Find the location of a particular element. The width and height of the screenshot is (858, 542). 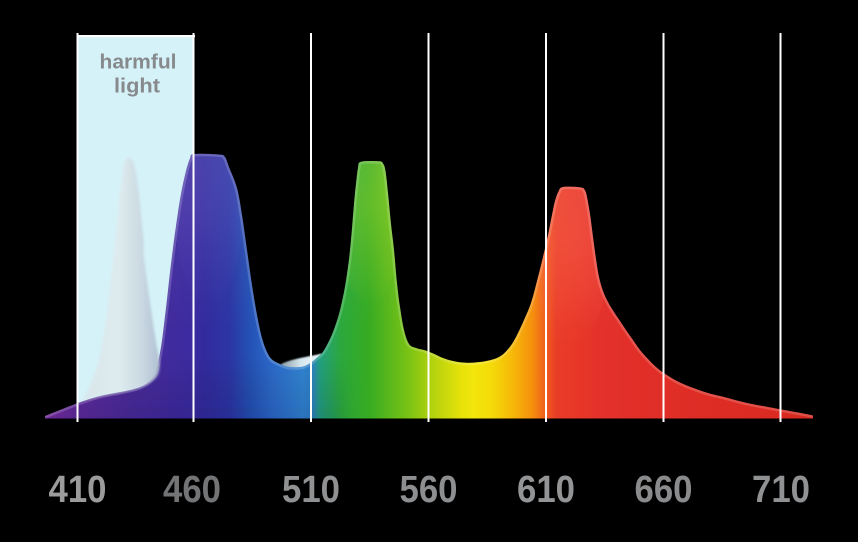

svg-text: 610 is located at coordinates (546, 490).